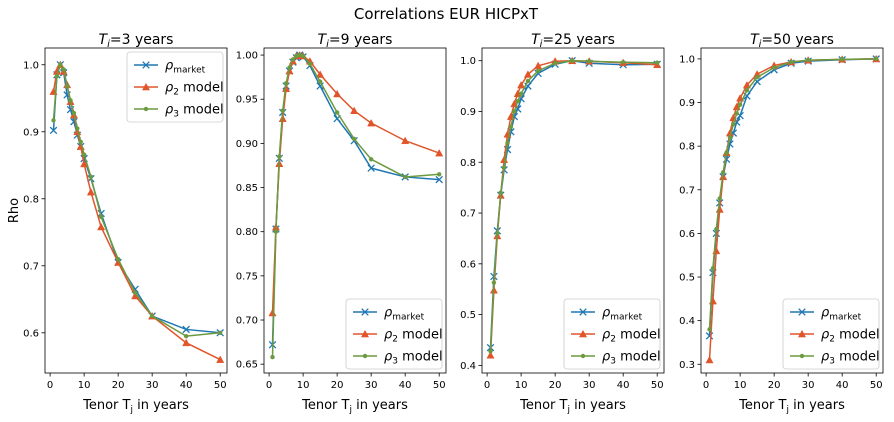 Image resolution: width=894 pixels, height=422 pixels. I want to click on series-line-rho3, so click(792, 194).